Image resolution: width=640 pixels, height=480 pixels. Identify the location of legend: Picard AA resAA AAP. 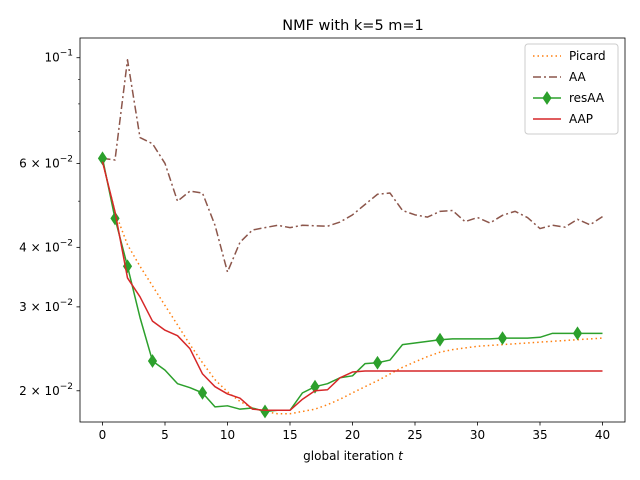
(571, 89).